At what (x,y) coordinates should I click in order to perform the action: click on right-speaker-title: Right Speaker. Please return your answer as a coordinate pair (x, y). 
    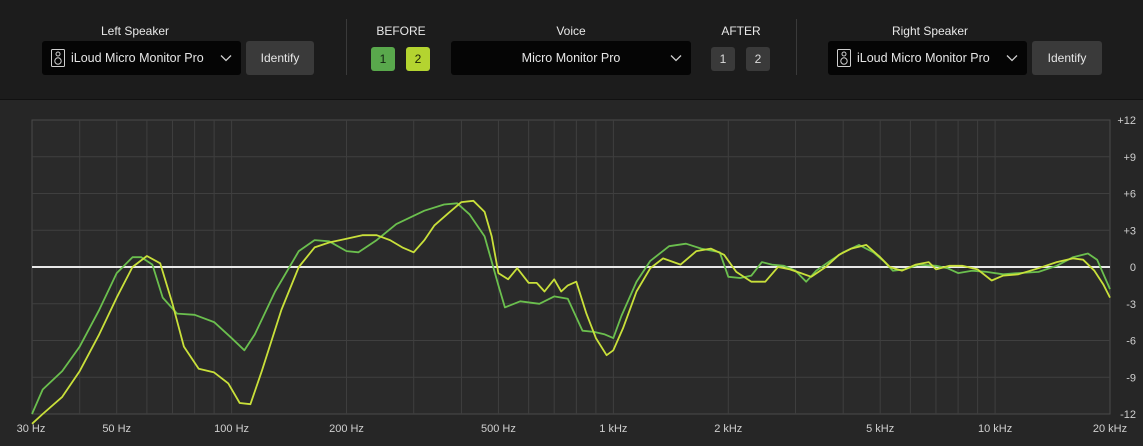
    Looking at the image, I should click on (930, 31).